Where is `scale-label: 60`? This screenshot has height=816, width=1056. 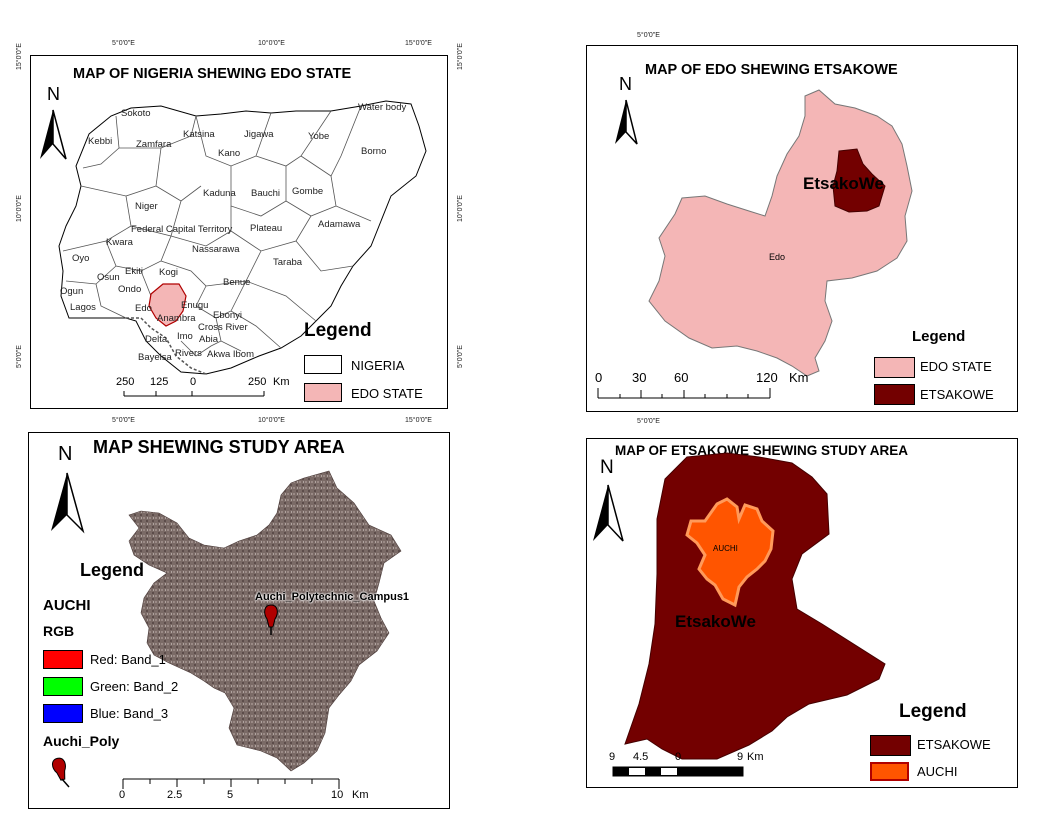 scale-label: 60 is located at coordinates (681, 377).